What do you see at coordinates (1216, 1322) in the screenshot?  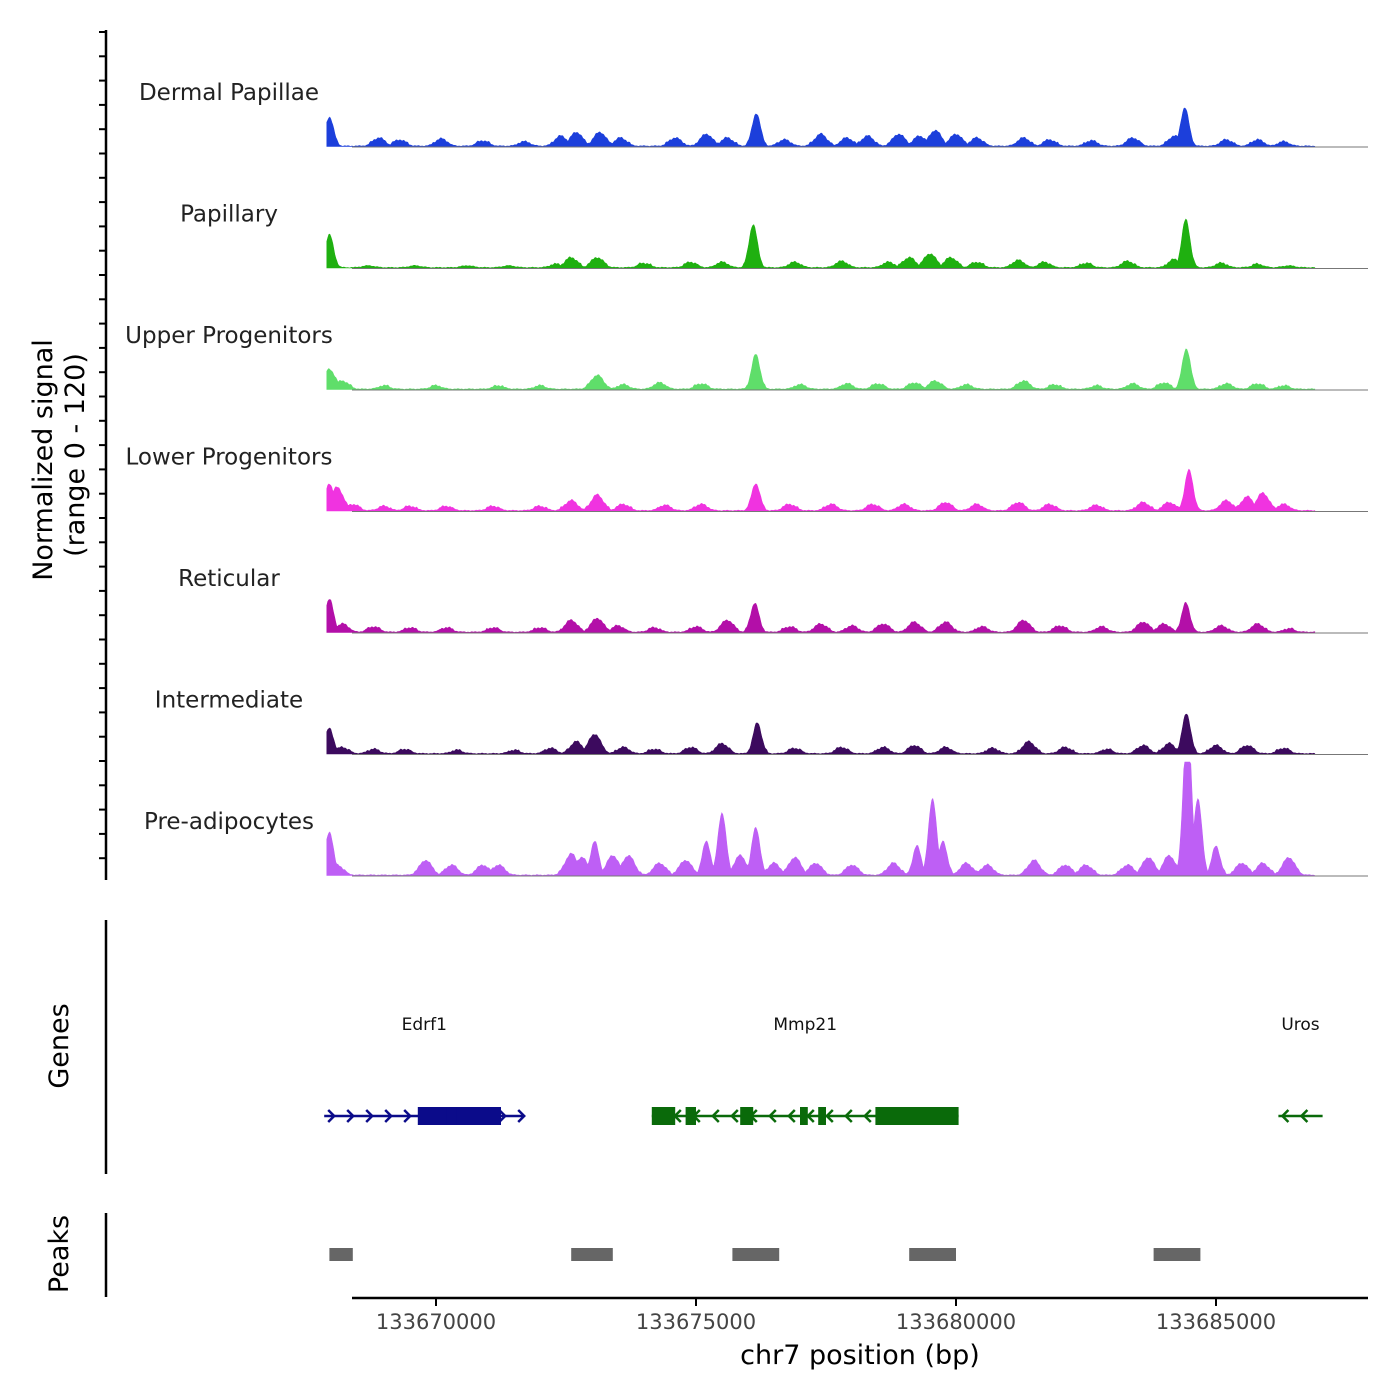 I see `x-tick-label: 133685000` at bounding box center [1216, 1322].